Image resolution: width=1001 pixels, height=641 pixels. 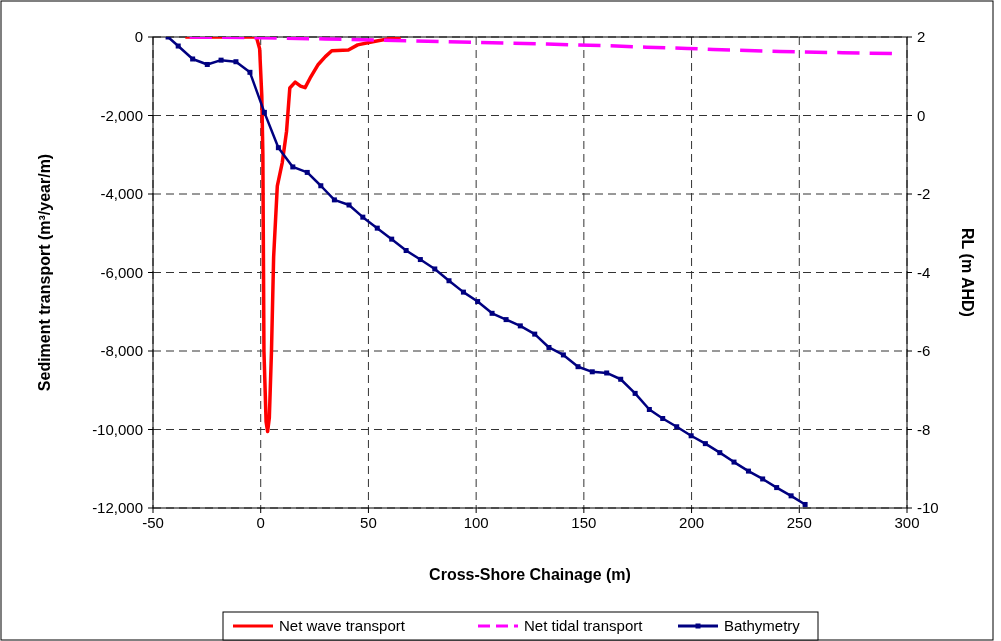 I want to click on x-tick-label: 0, so click(x=260, y=522).